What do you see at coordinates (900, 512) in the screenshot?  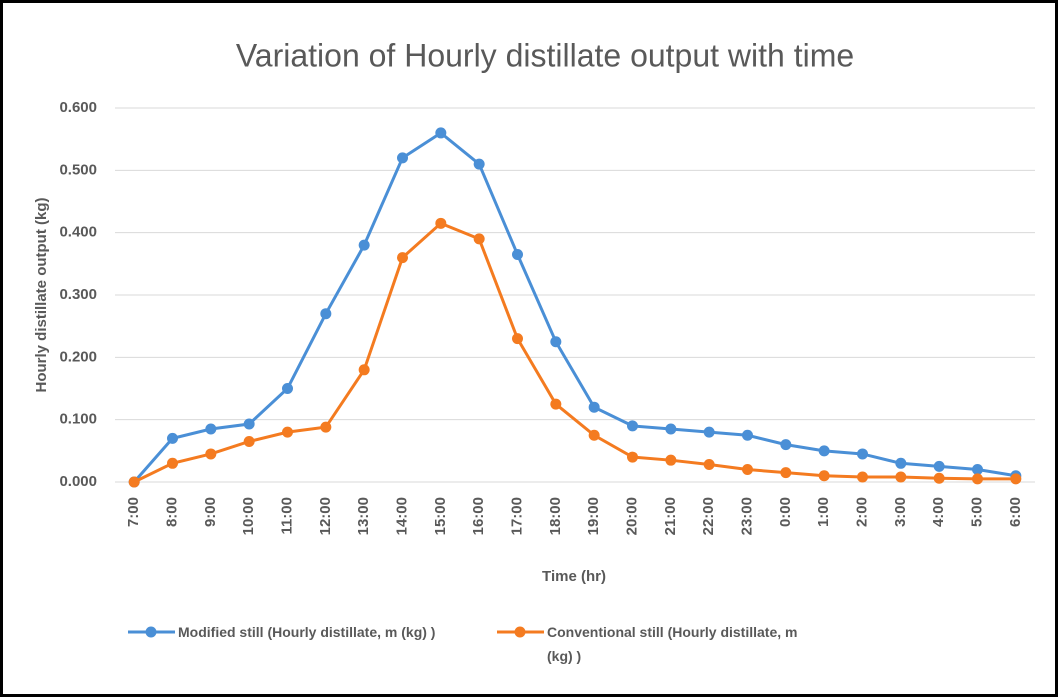 I see `x-tick-label: 3:00` at bounding box center [900, 512].